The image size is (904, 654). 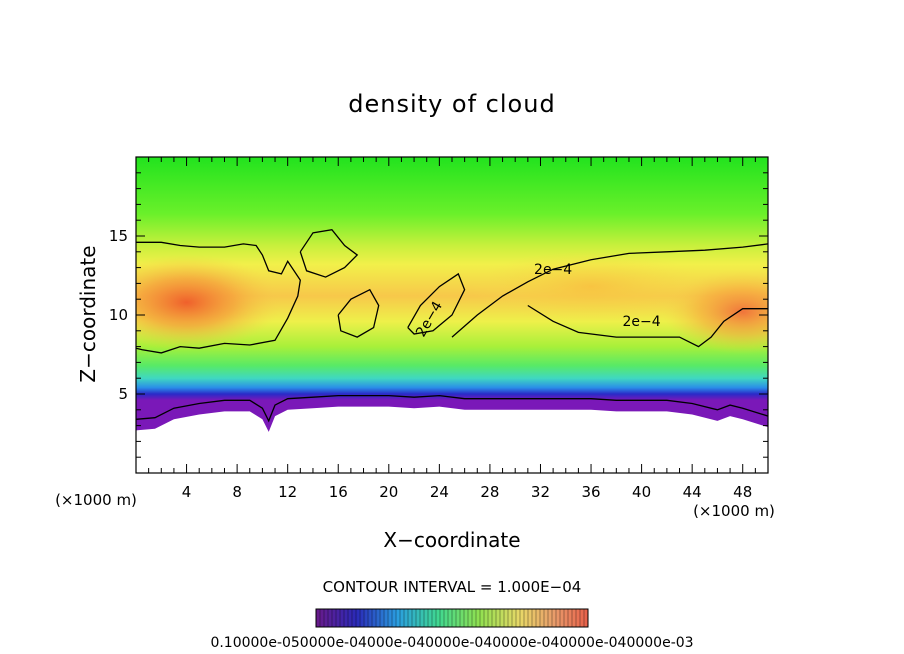 What do you see at coordinates (209, 302) in the screenshot?
I see `hot-region-left` at bounding box center [209, 302].